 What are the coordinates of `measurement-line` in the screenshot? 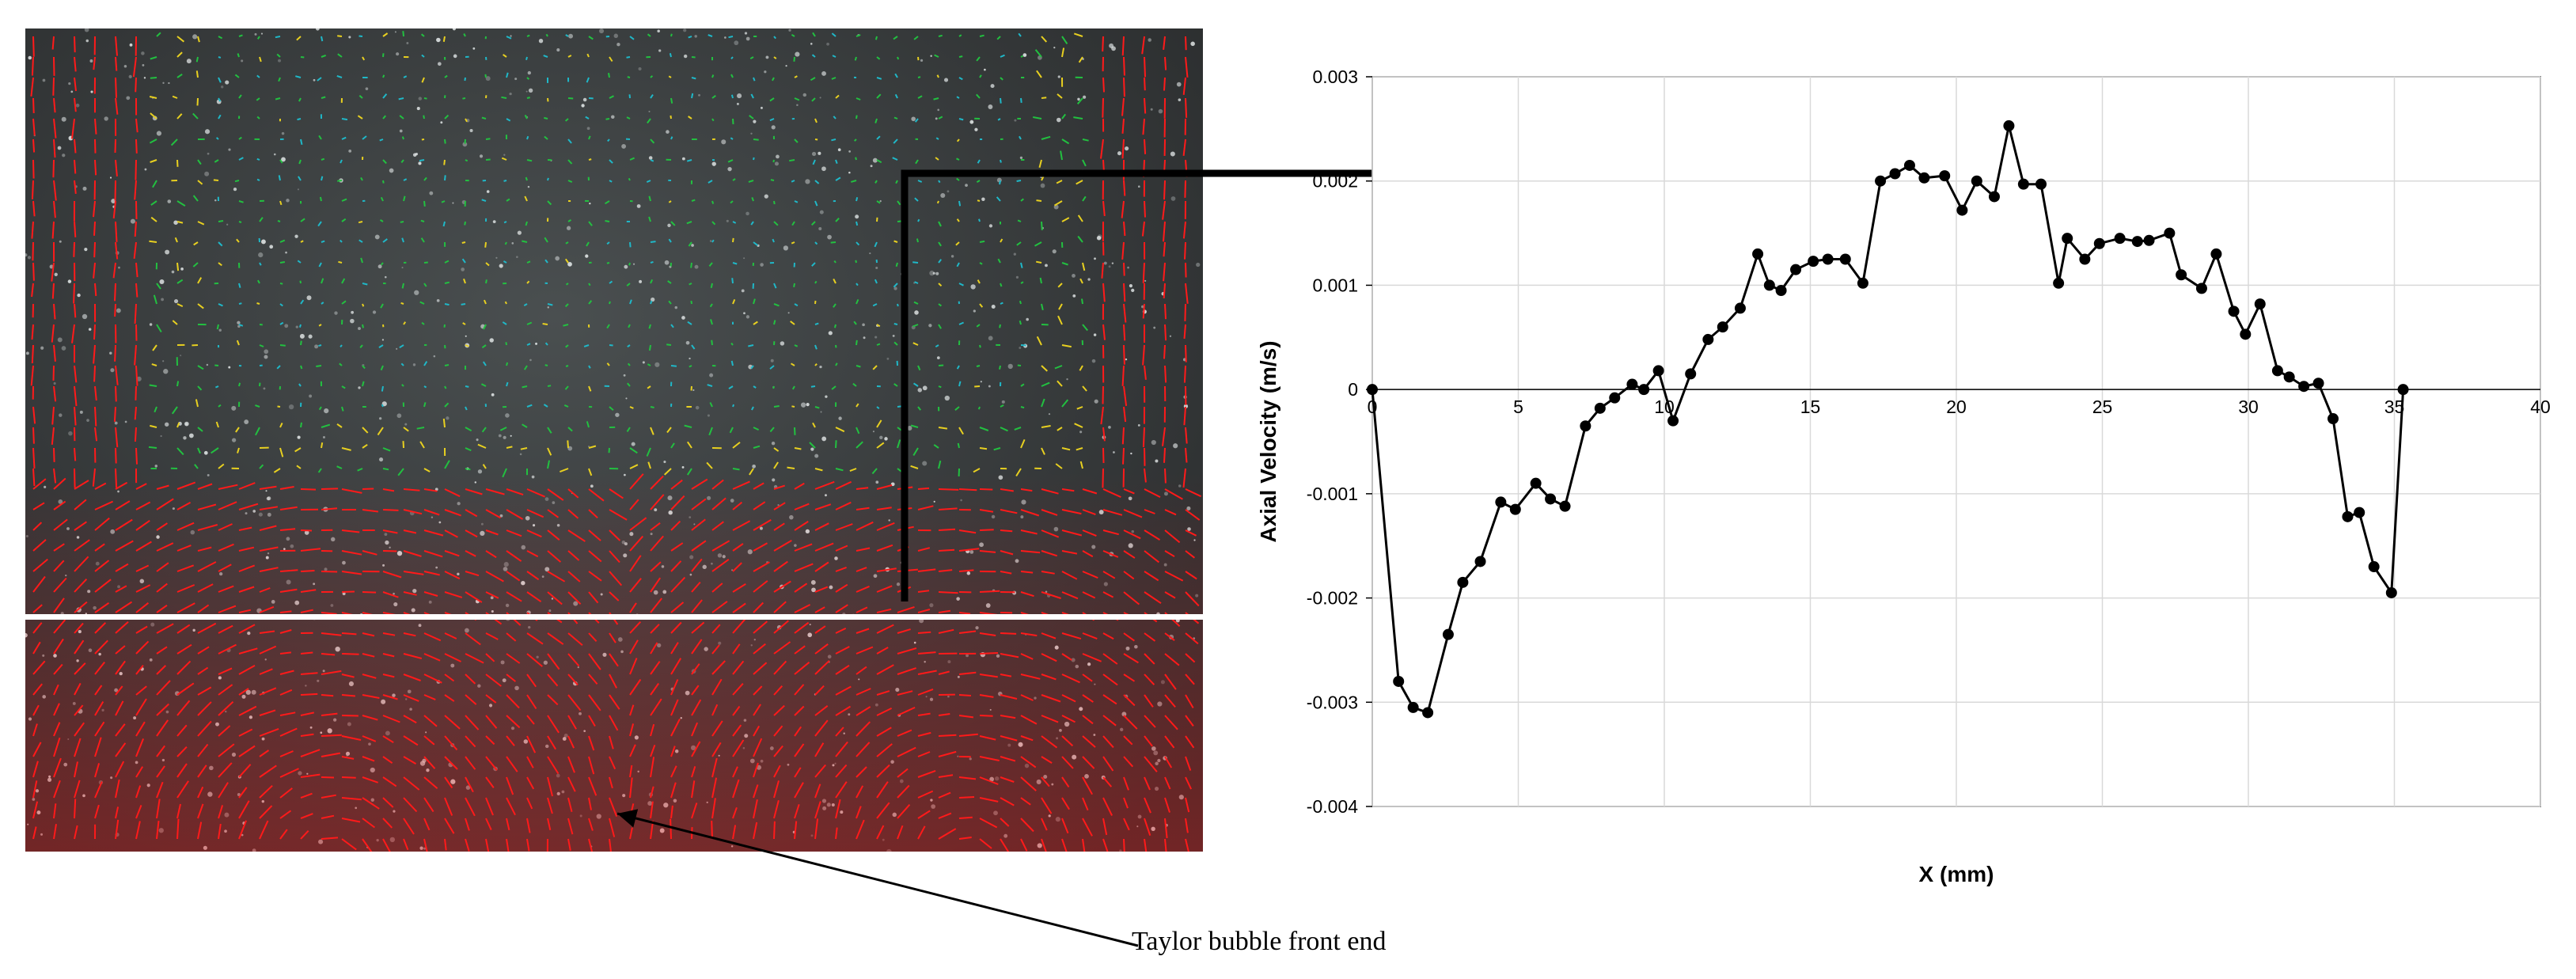 It's located at (614, 617).